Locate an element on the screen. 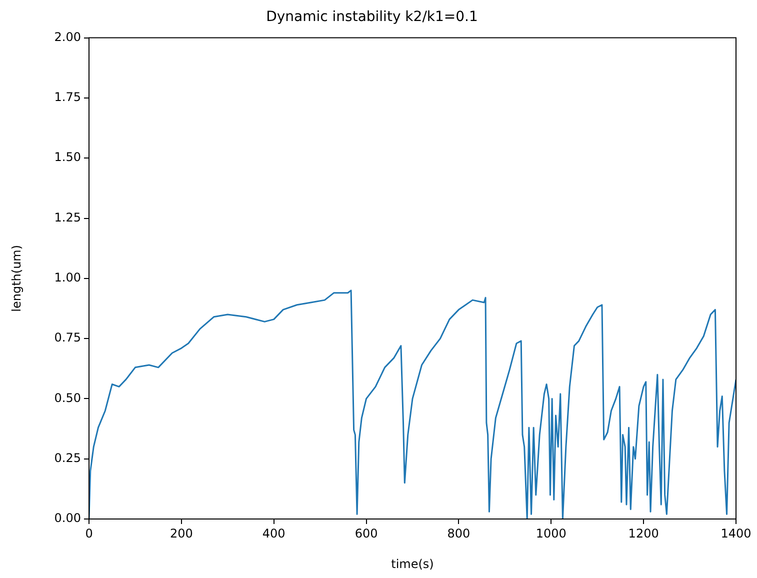 This screenshot has height=578, width=757. y-tick-label: 0.75 is located at coordinates (67, 337).